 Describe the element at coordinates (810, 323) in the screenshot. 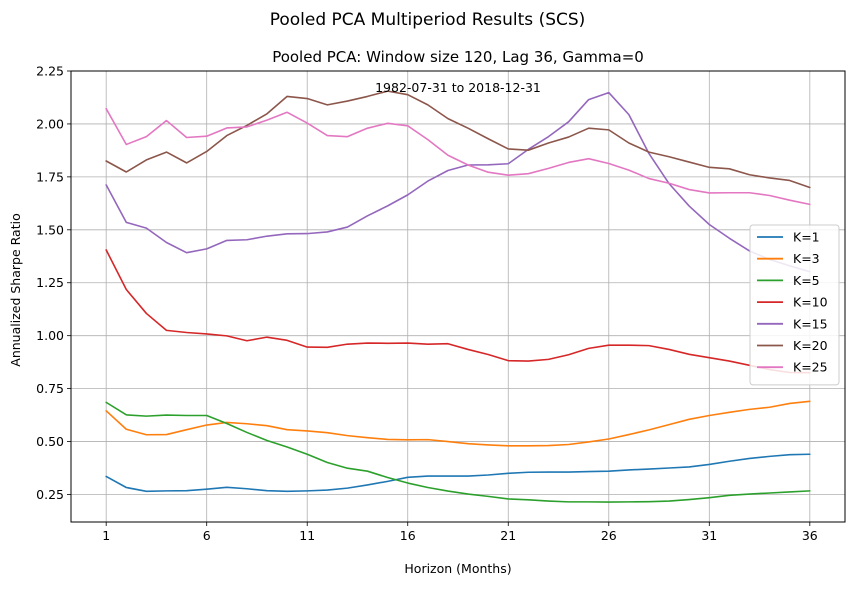

I see `legend-label-k15: K=15` at that location.